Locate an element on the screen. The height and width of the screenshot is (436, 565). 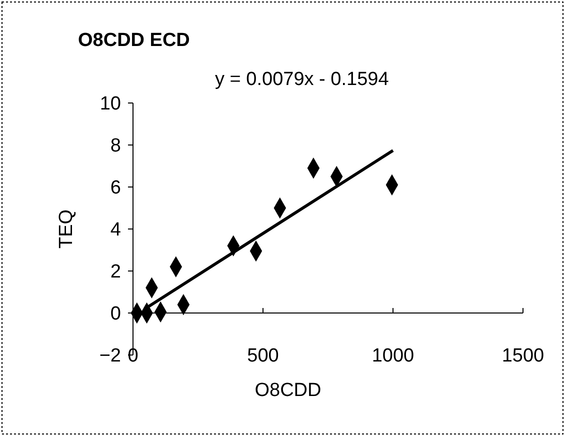
y-axis-title: TEQ is located at coordinates (66, 229).